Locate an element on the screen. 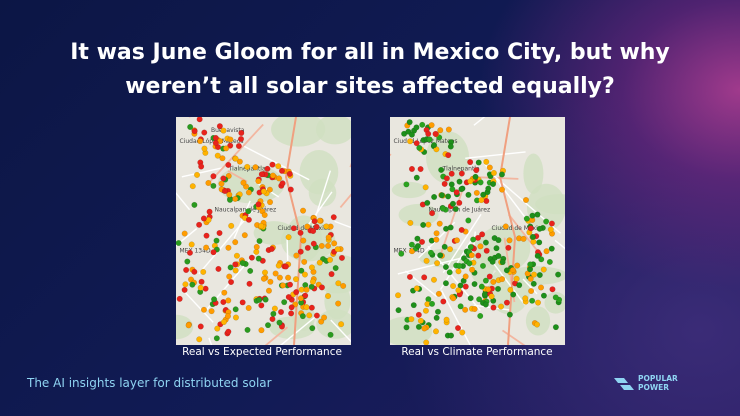 The width and height of the screenshot is (740, 416). map-label: Tlalnepantla is located at coordinates (461, 169).